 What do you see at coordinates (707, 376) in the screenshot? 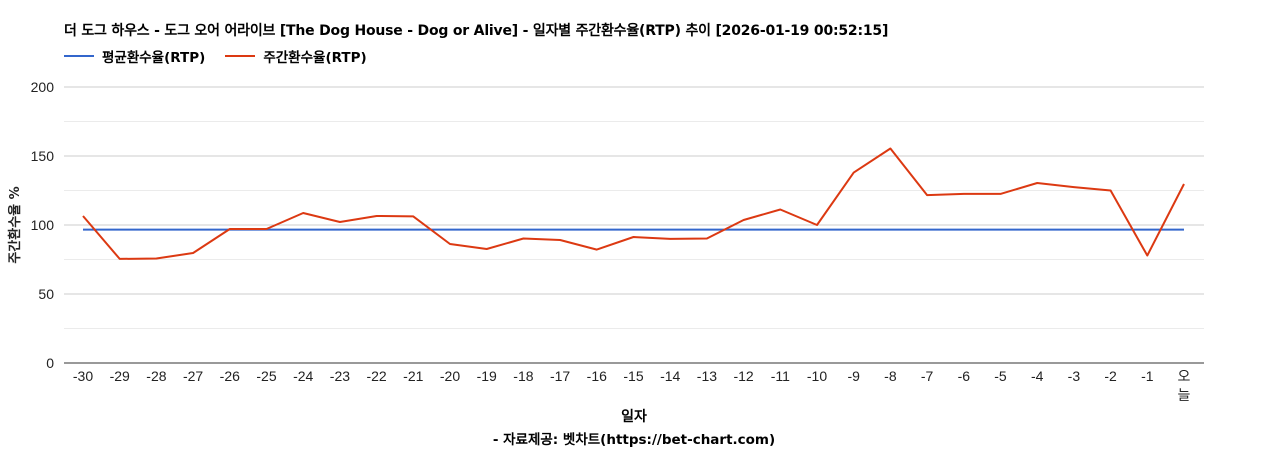
I see `x-tick-label: -13` at bounding box center [707, 376].